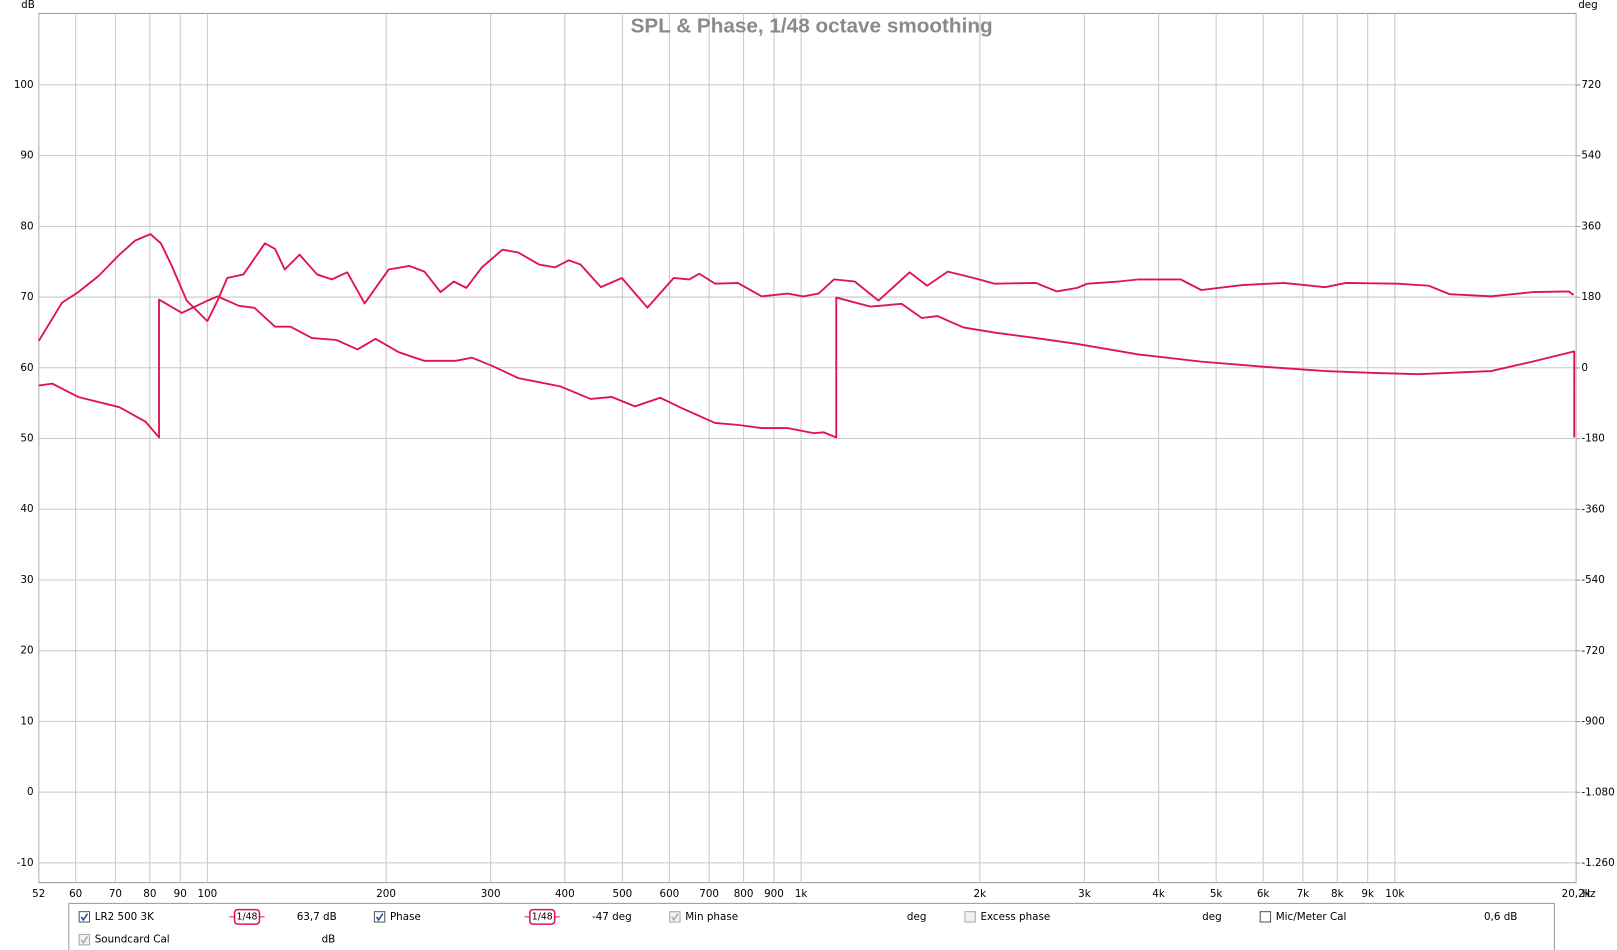  I want to click on y2-tick-label: -720, so click(1592, 651).